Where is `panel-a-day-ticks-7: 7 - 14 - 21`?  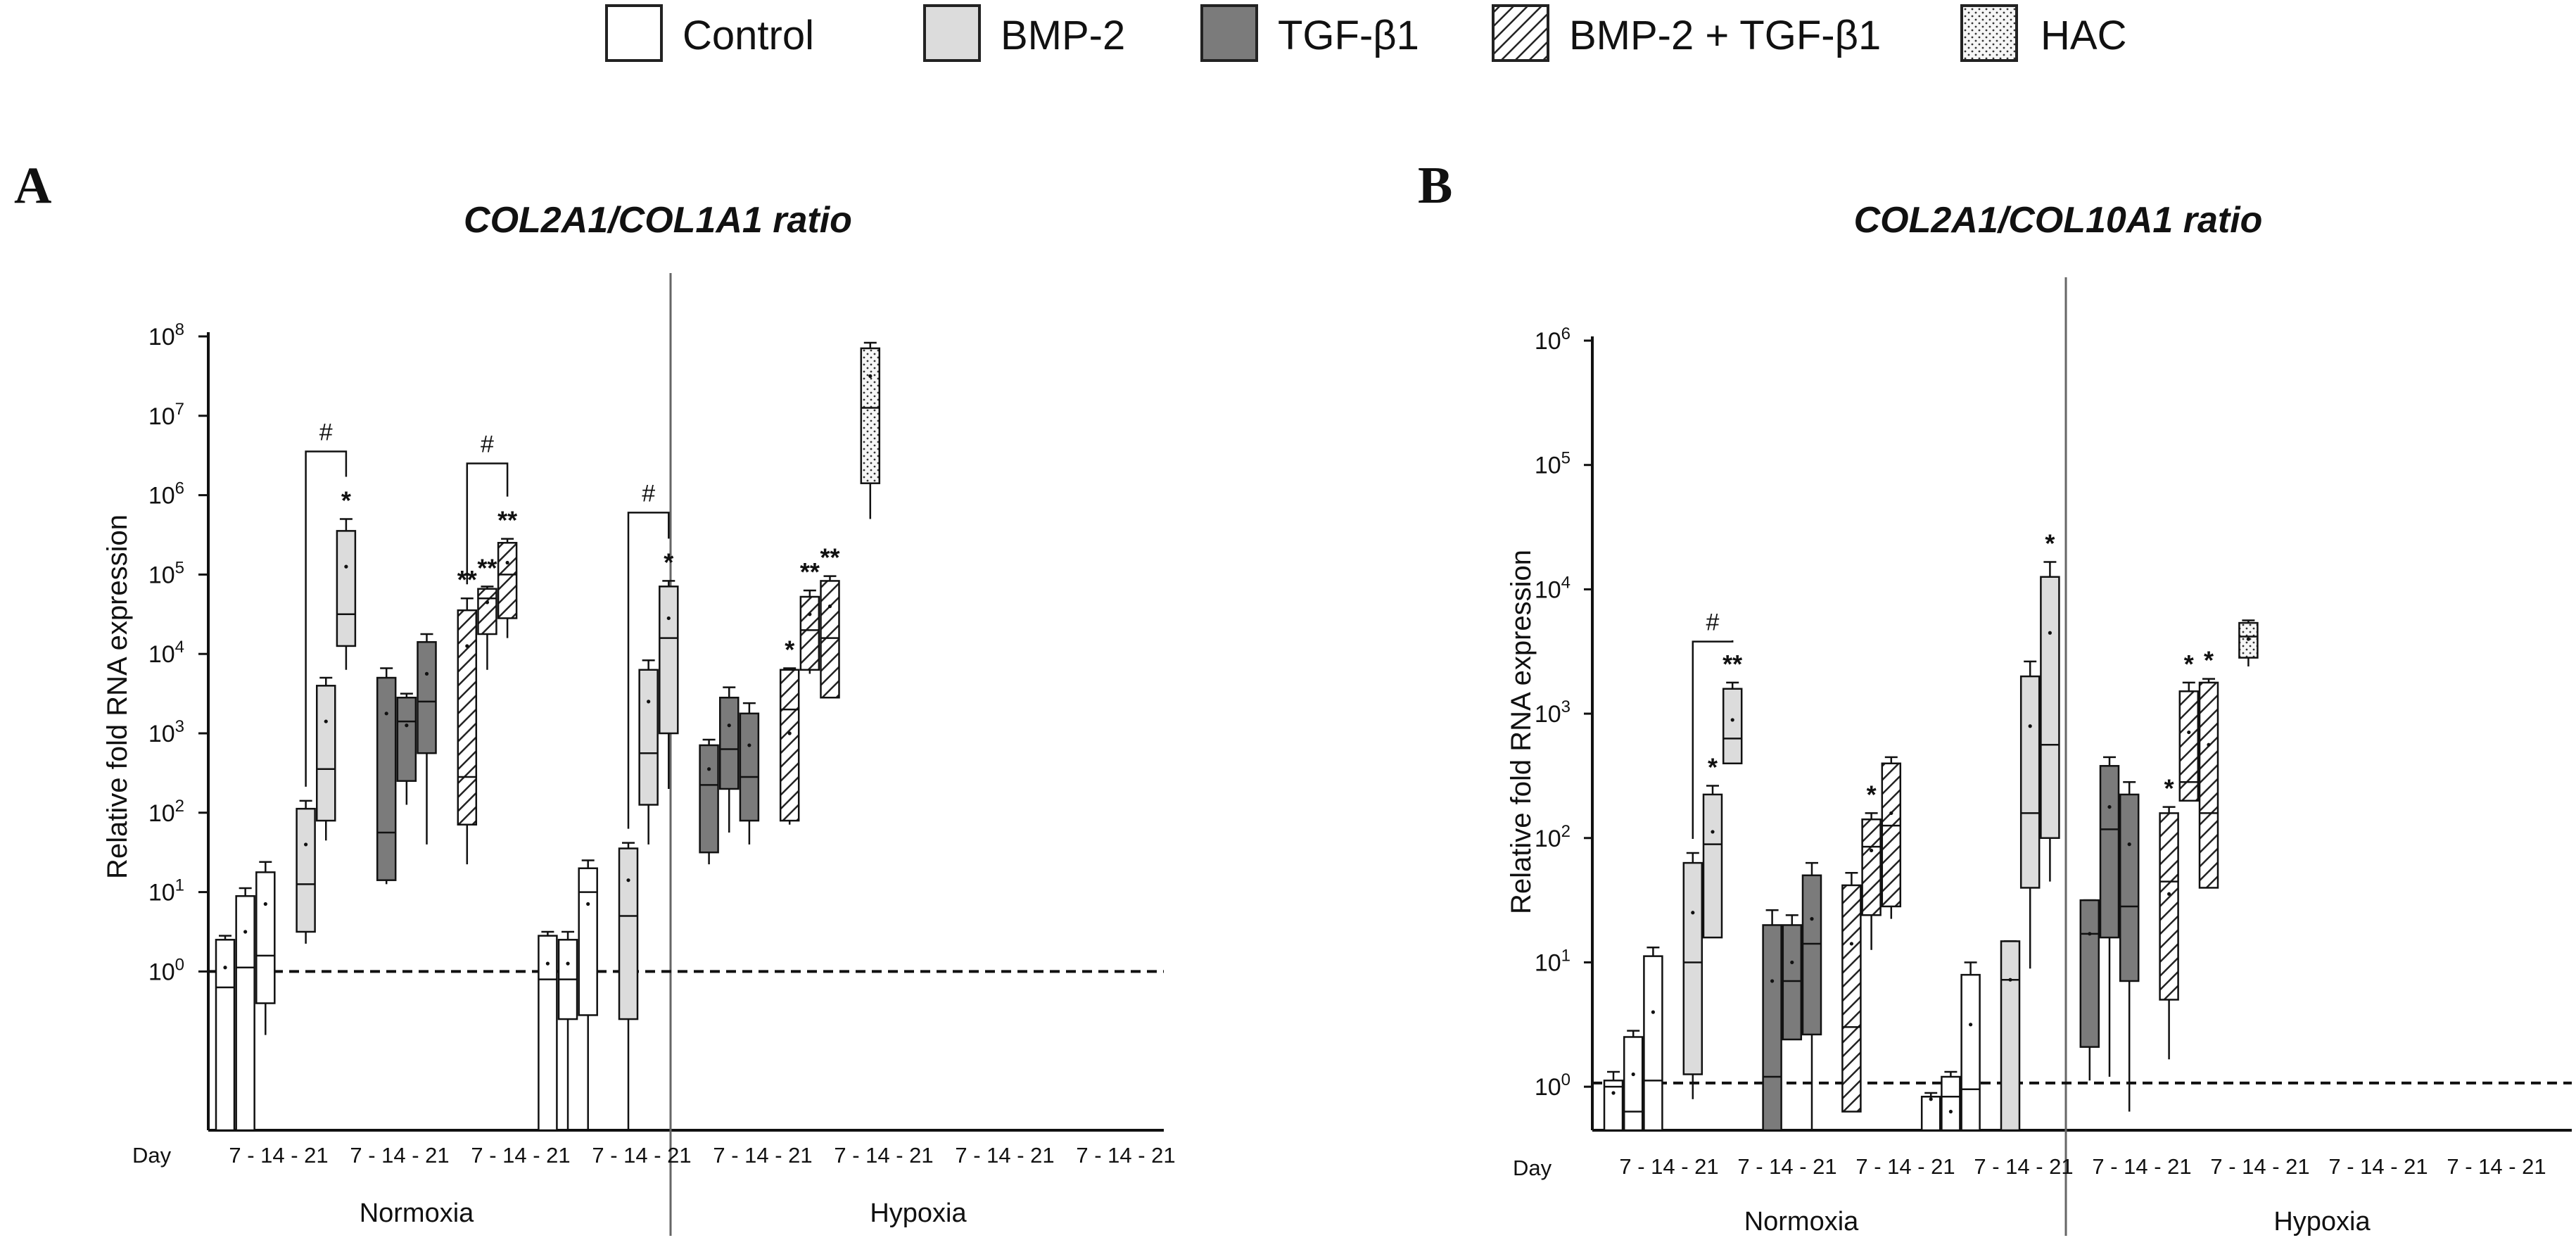 panel-a-day-ticks-7: 7 - 14 - 21 is located at coordinates (1004, 1155).